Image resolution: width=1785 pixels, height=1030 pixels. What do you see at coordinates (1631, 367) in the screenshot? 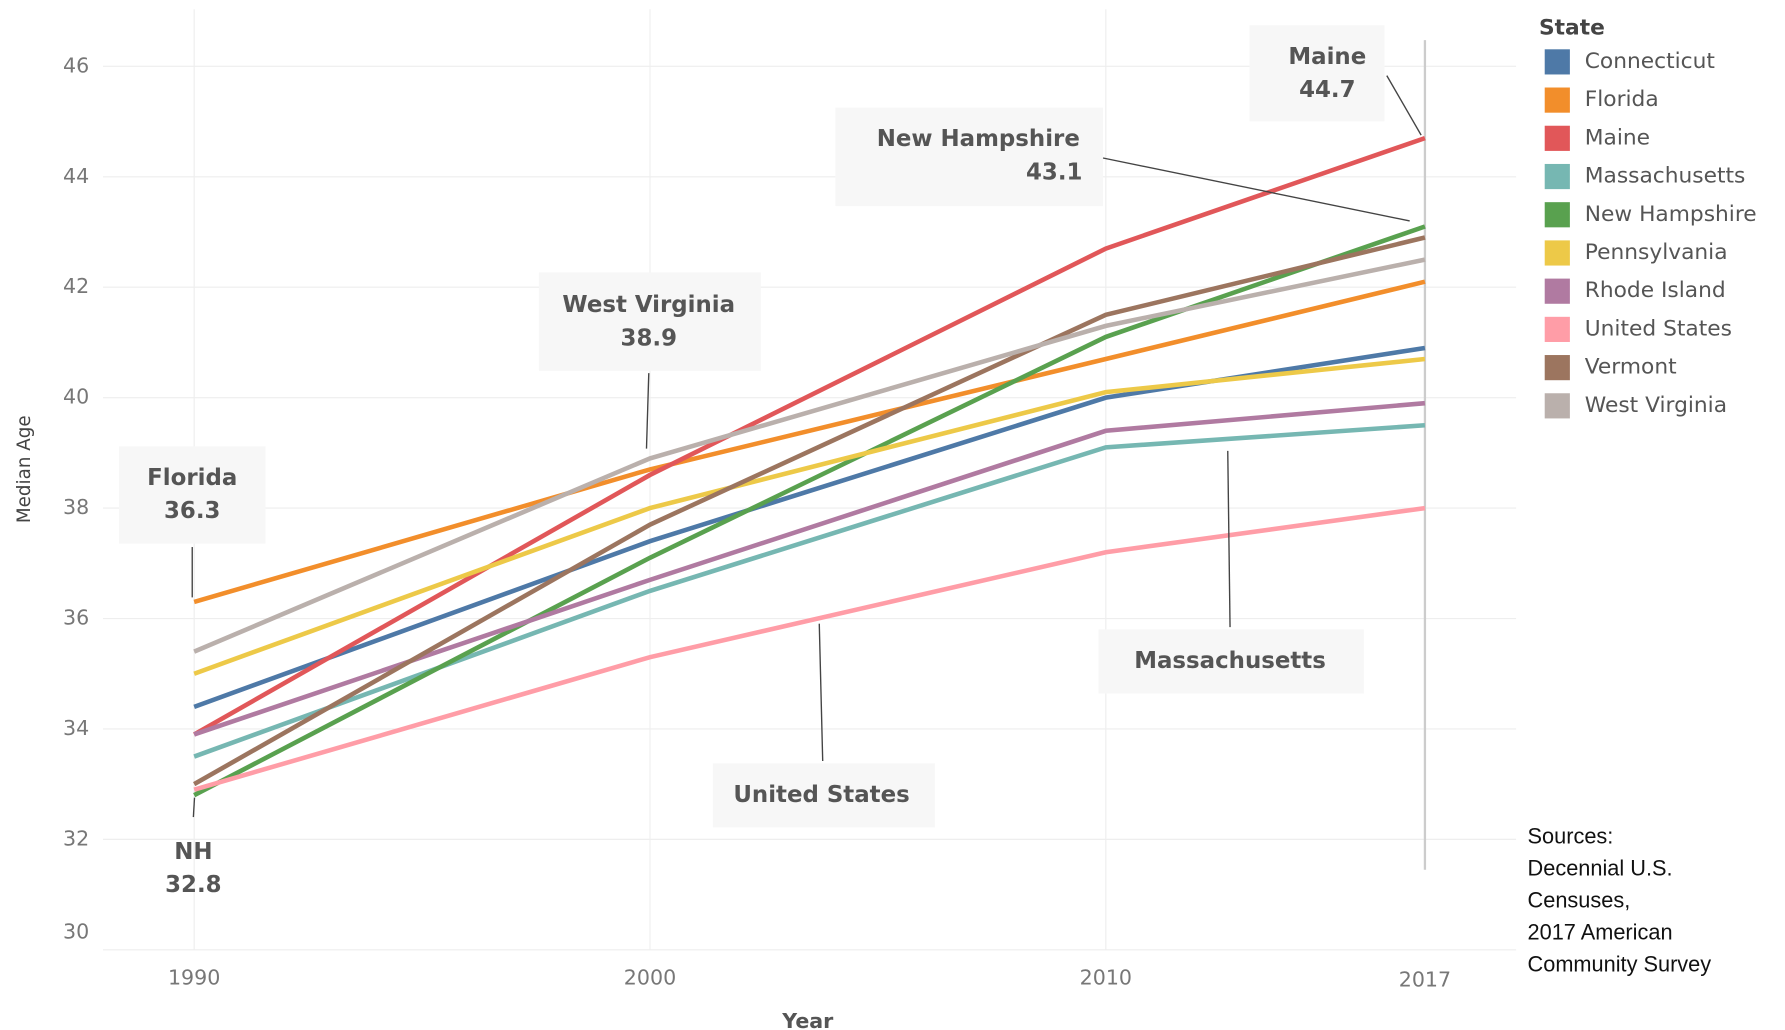
I see `legend-label: Vermont` at bounding box center [1631, 367].